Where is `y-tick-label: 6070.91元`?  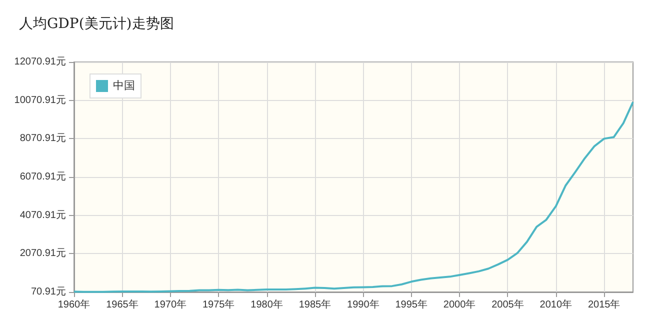
y-tick-label: 6070.91元 is located at coordinates (43, 177).